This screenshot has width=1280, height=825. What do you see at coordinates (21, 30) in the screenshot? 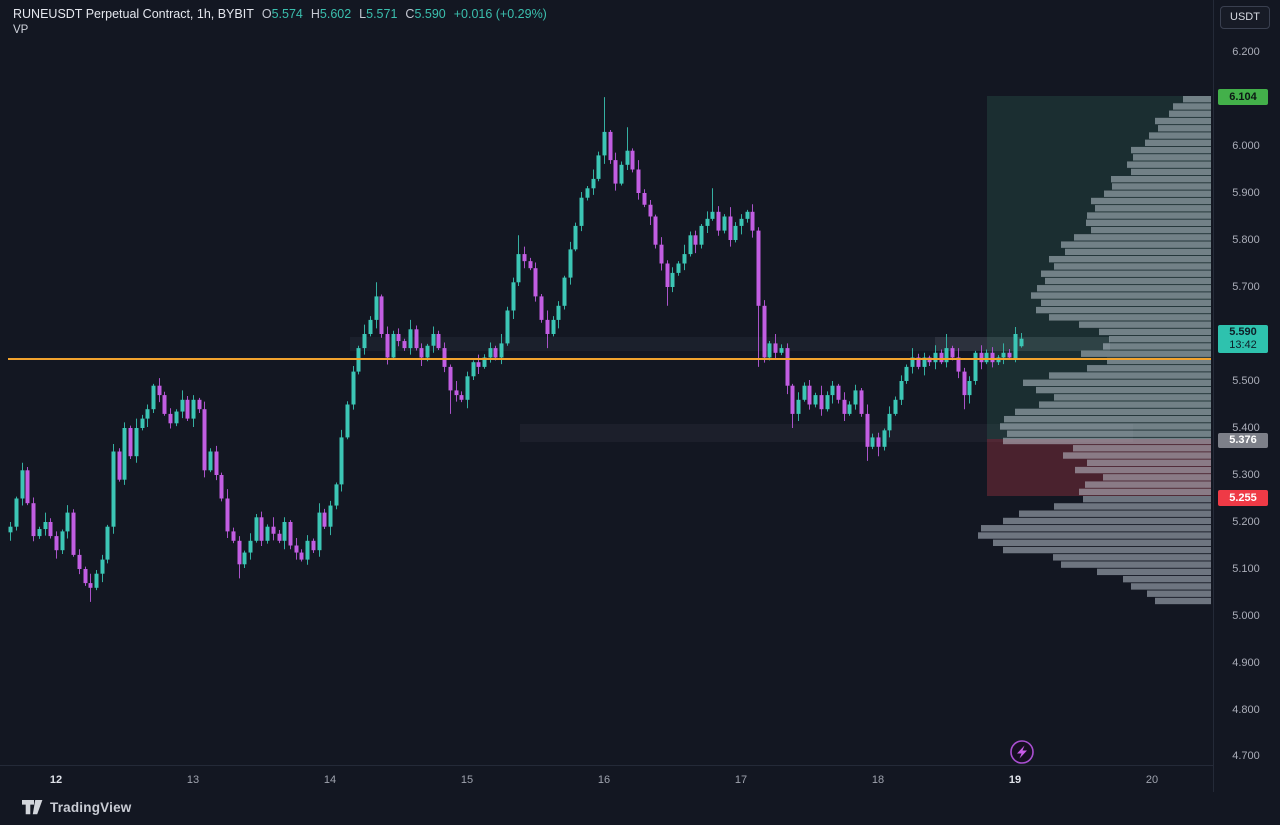
I see `indicator-label-vp: VP` at bounding box center [21, 30].